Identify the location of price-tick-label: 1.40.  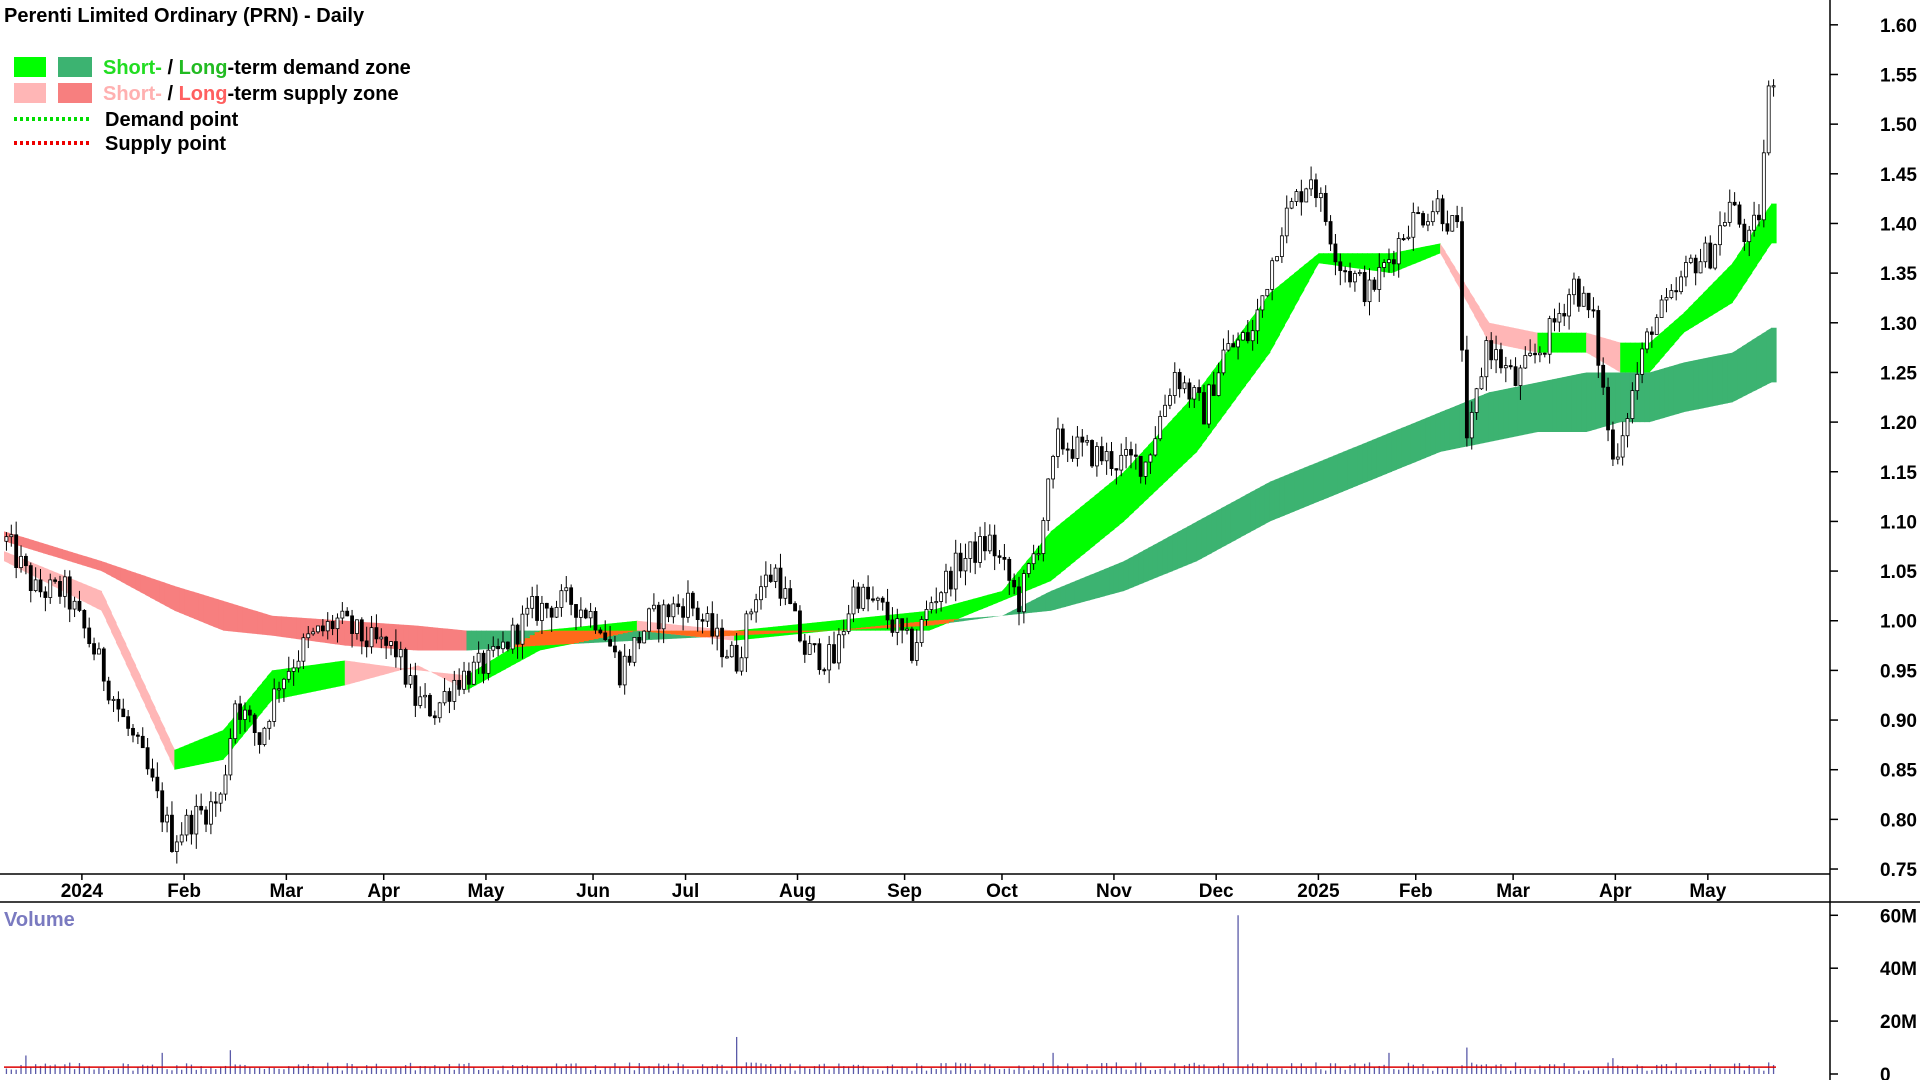
(1898, 224).